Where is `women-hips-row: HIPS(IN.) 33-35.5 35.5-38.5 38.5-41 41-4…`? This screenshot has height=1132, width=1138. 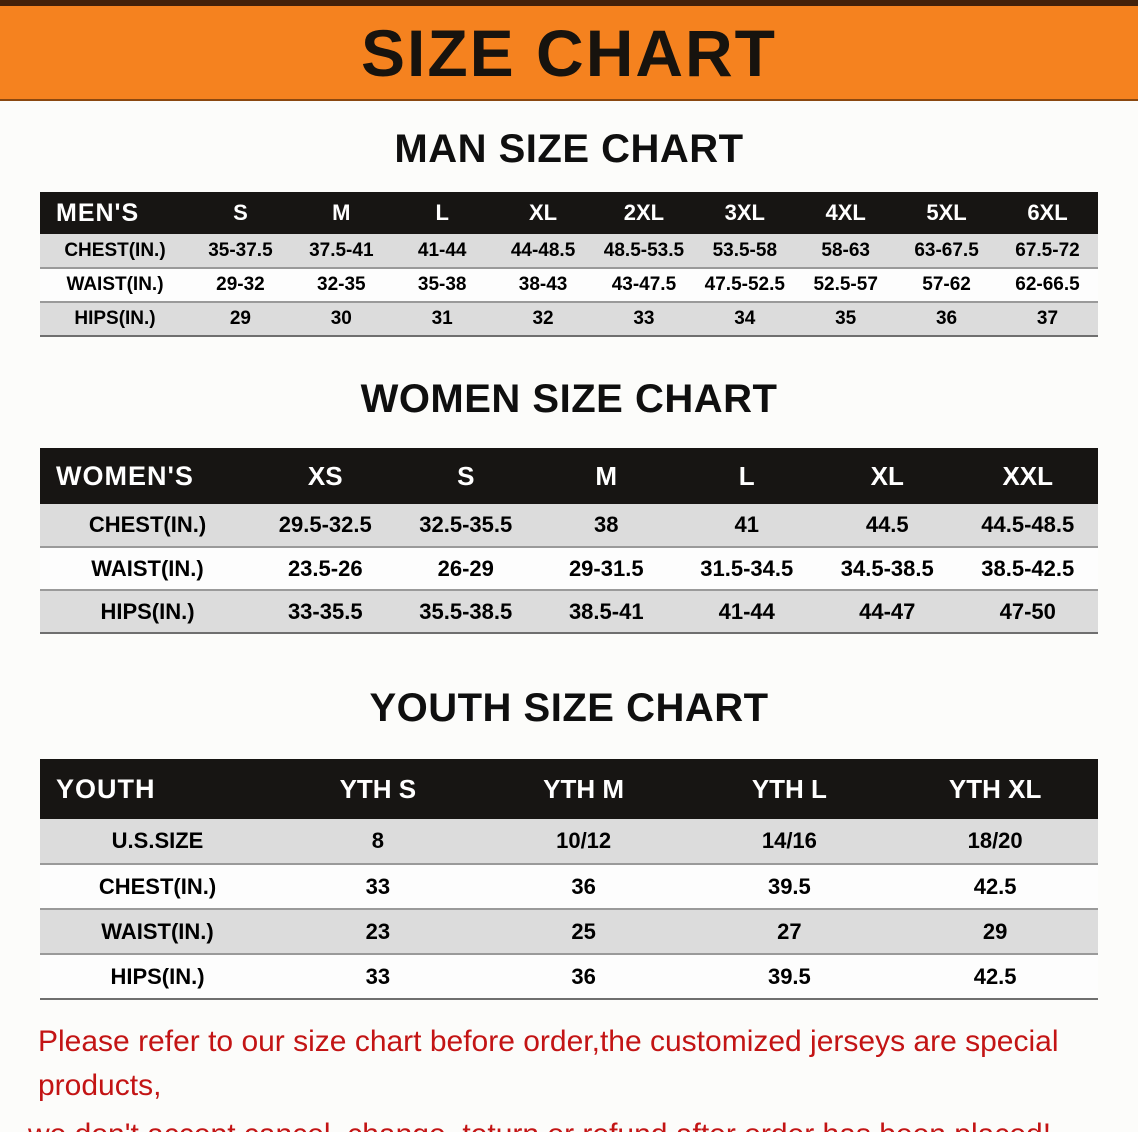 women-hips-row: HIPS(IN.) 33-35.5 35.5-38.5 38.5-41 41-4… is located at coordinates (569, 611).